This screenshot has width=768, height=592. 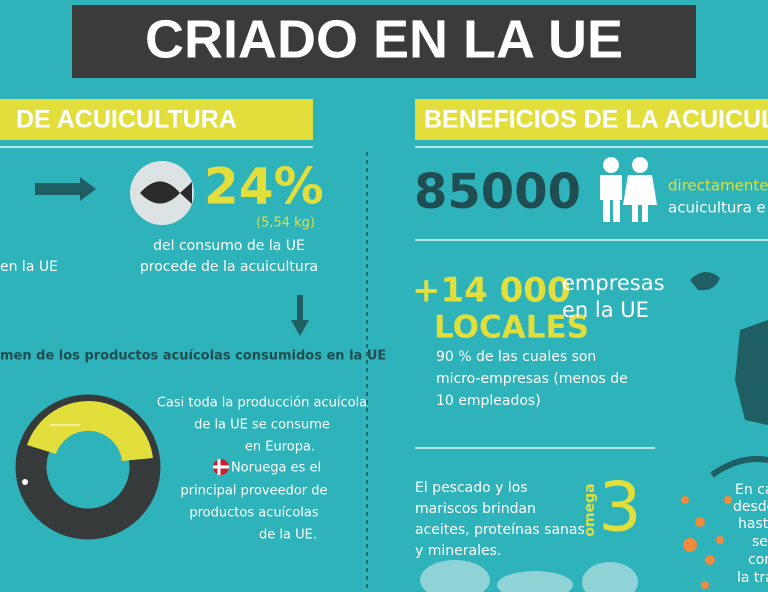 What do you see at coordinates (619, 508) in the screenshot?
I see `omega-number: 3` at bounding box center [619, 508].